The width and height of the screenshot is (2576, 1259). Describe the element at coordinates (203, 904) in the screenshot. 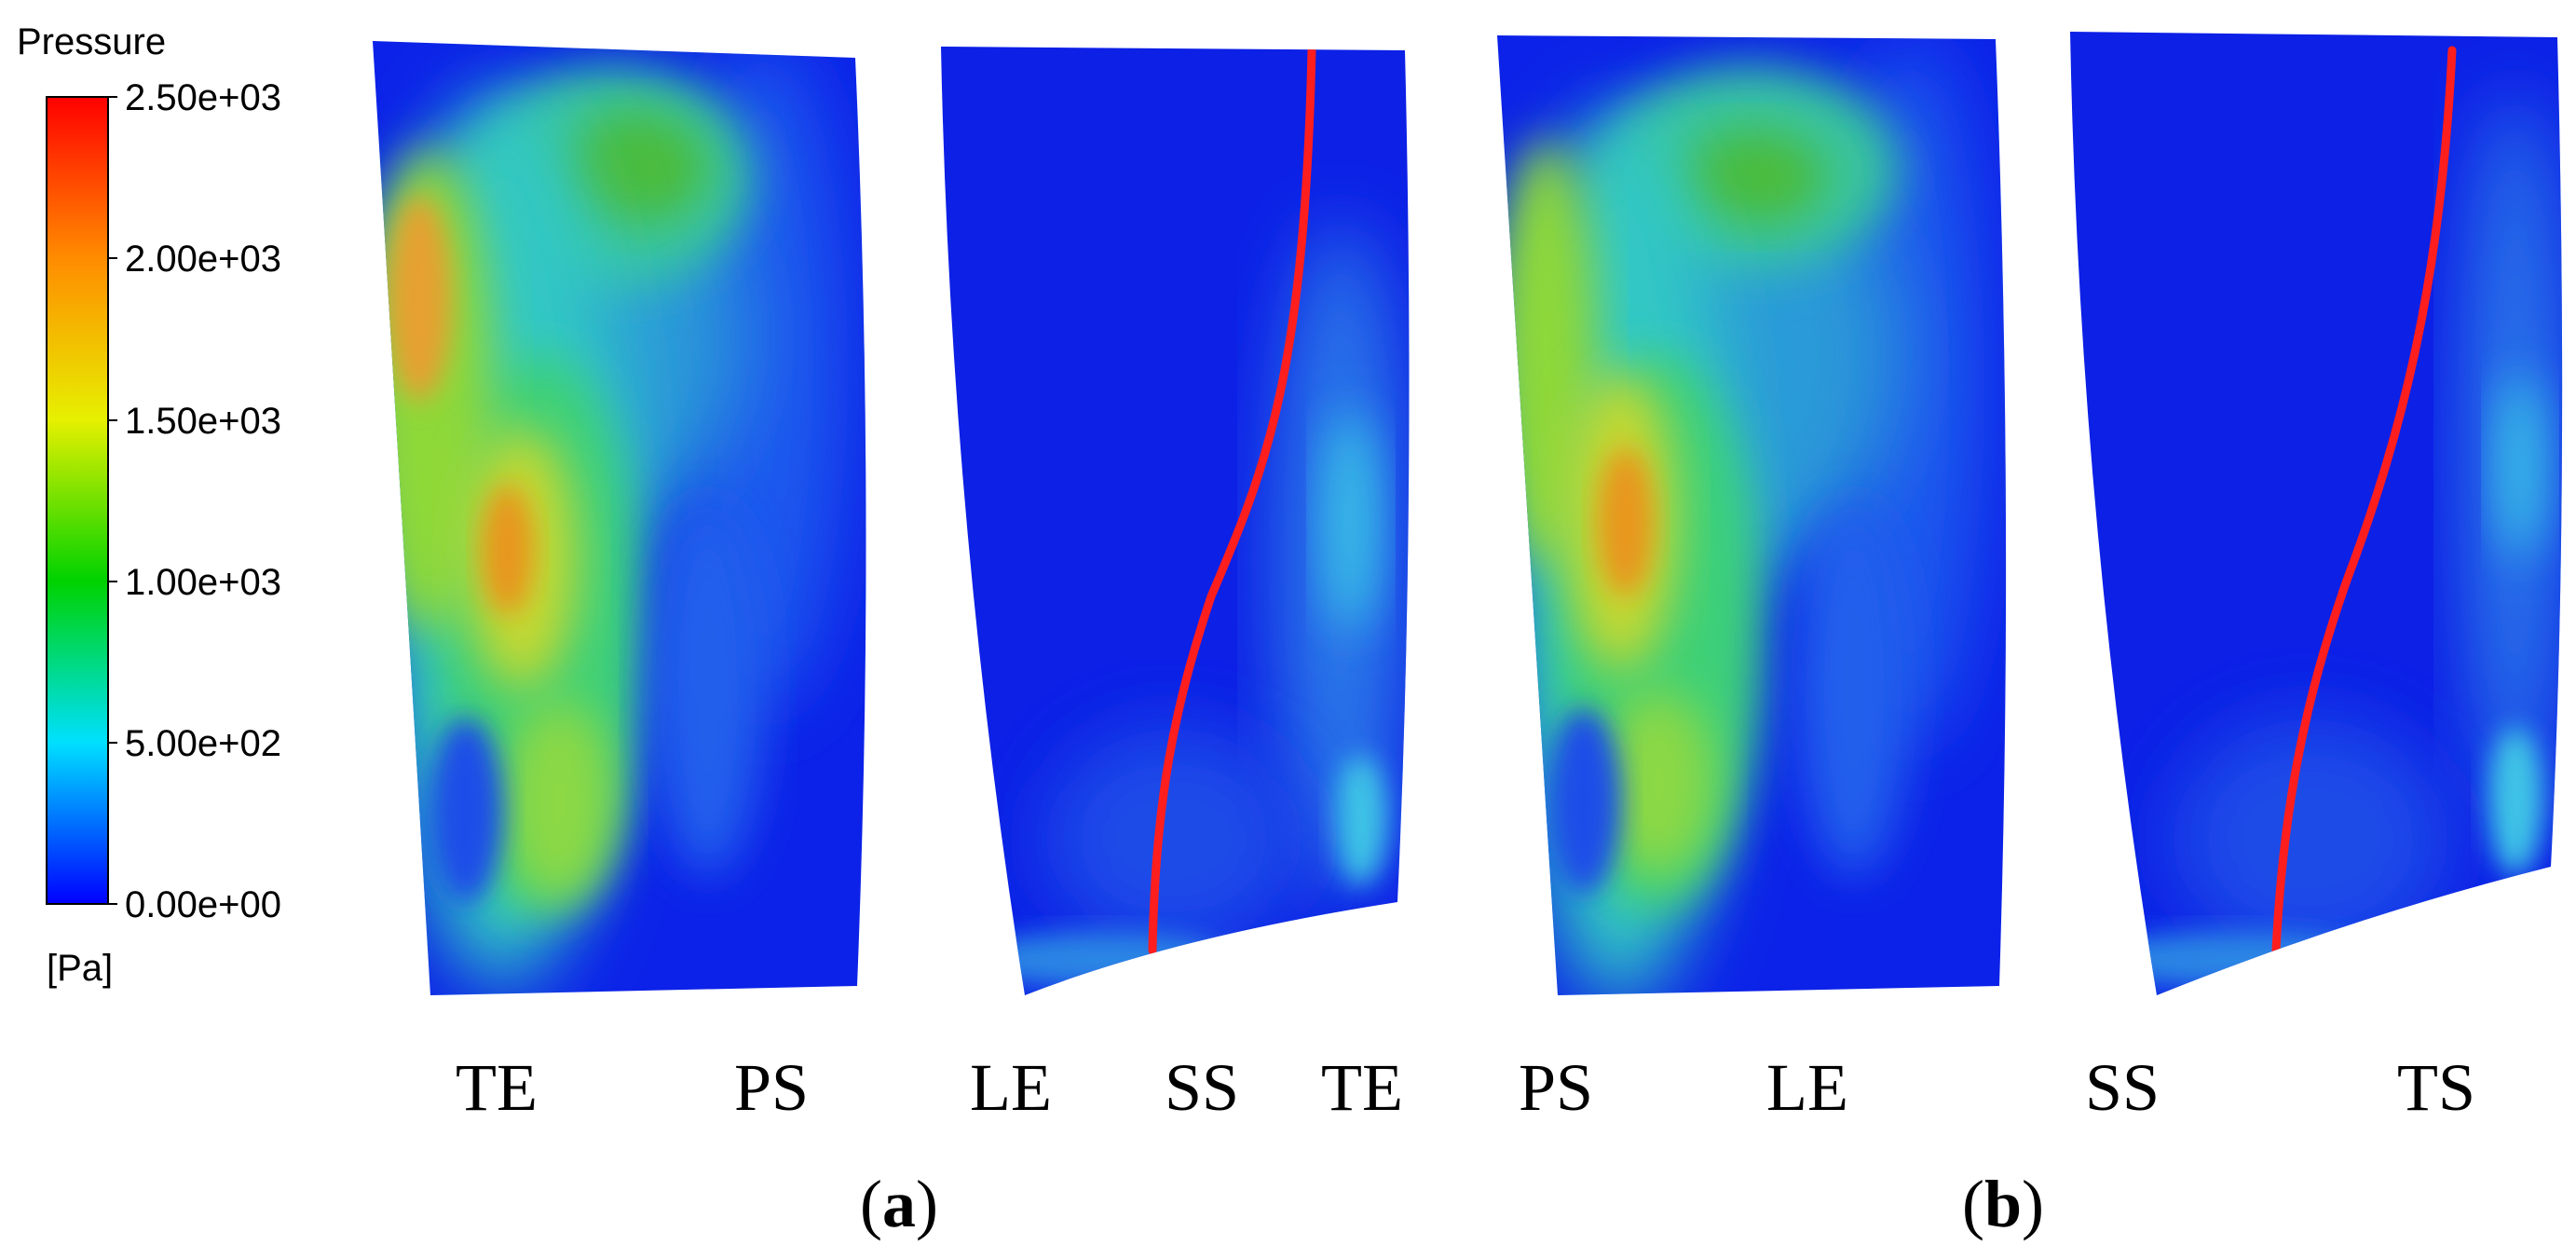

I see `tick-label: 0.00e+00` at that location.